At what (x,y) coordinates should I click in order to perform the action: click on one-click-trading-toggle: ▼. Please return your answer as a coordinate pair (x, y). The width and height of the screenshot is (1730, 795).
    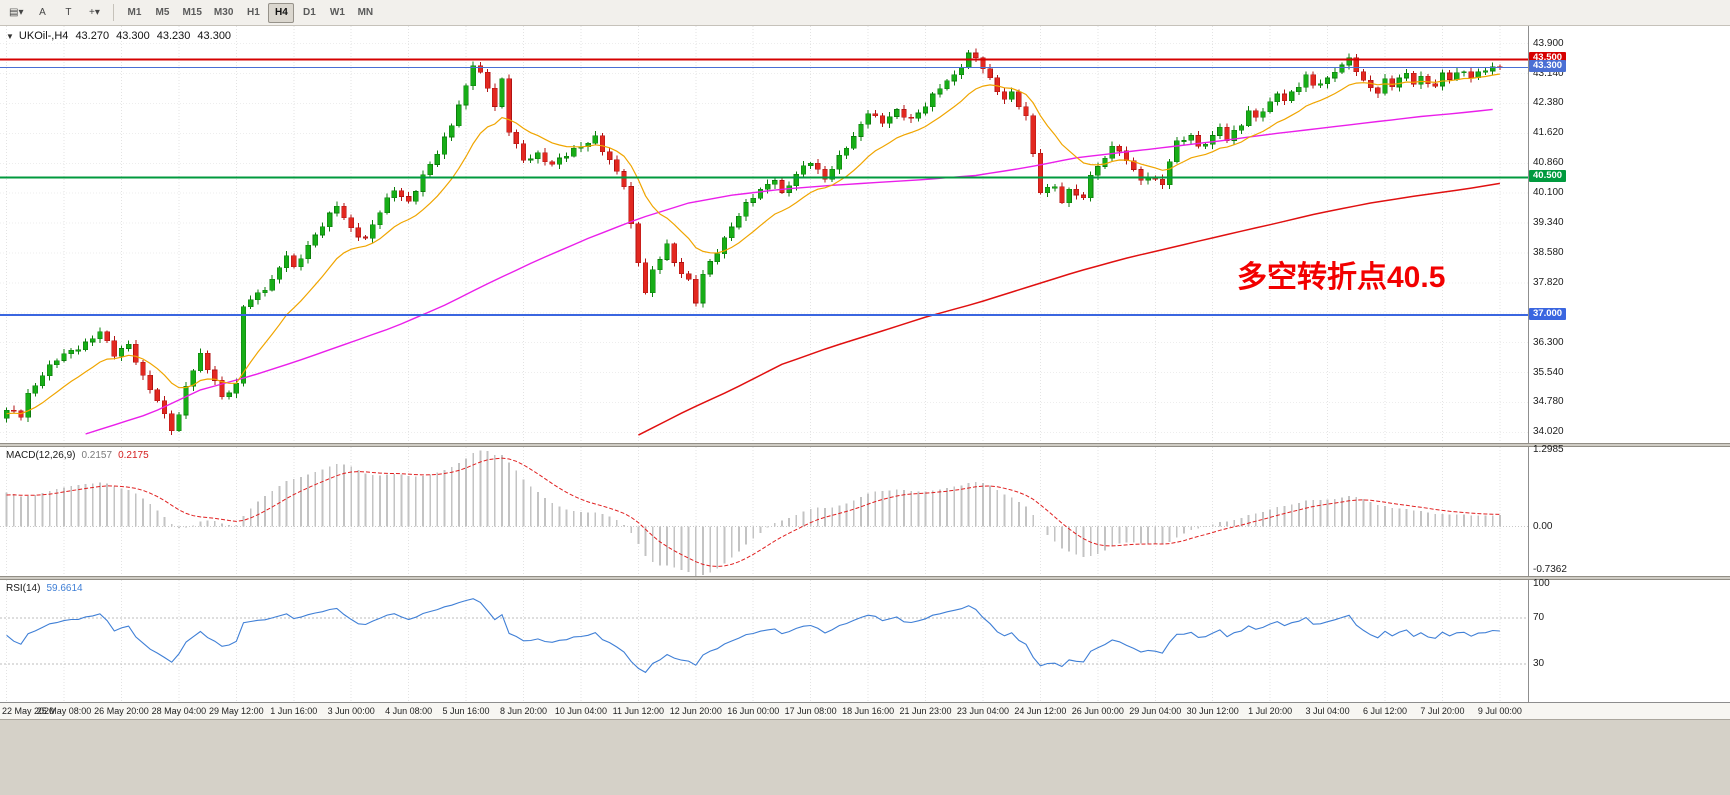
    Looking at the image, I should click on (10, 36).